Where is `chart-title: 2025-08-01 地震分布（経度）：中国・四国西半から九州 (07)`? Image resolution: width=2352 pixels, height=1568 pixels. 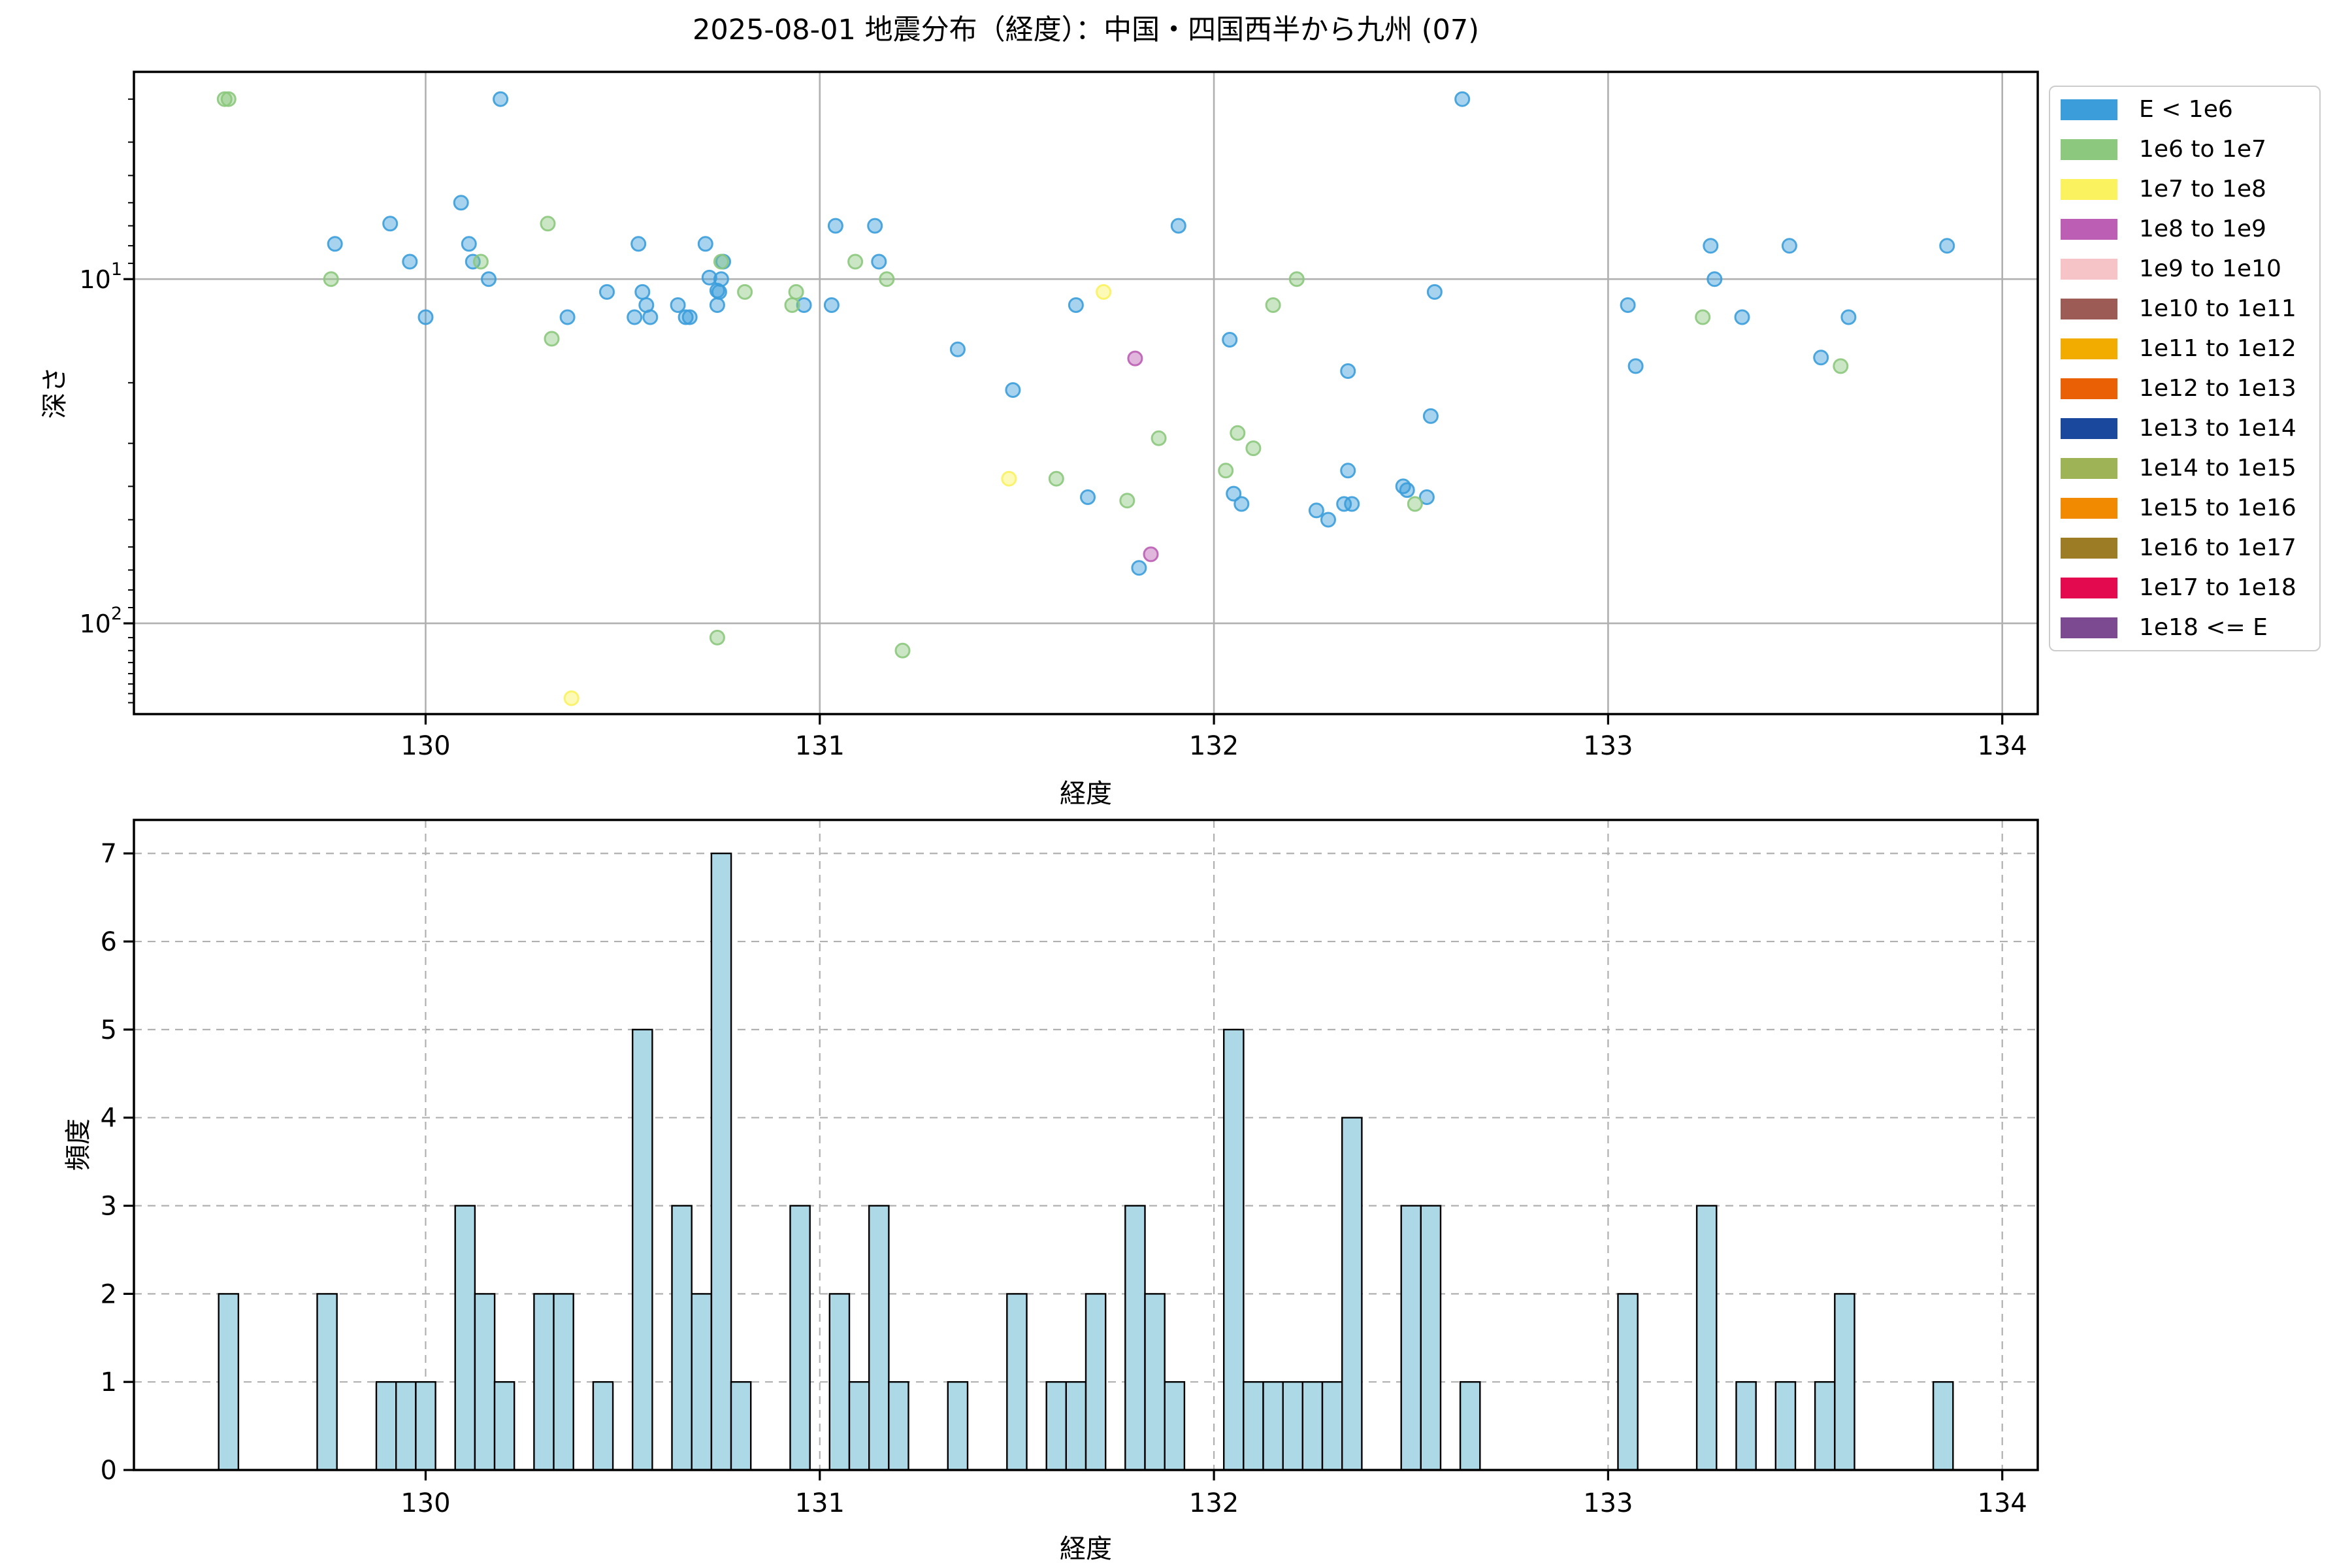
chart-title: 2025-08-01 地震分布（経度）：中国・四国西半から九州 (07) is located at coordinates (1086, 30).